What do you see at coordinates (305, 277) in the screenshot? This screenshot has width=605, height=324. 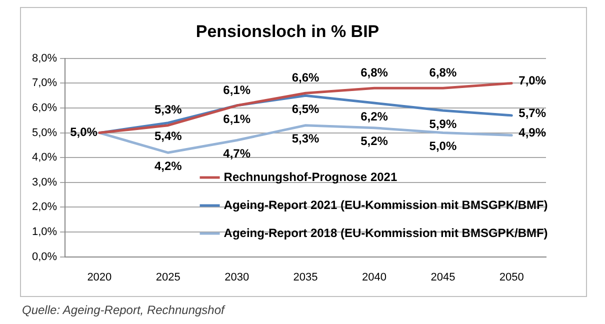 I see `x-tick-label: 2035` at bounding box center [305, 277].